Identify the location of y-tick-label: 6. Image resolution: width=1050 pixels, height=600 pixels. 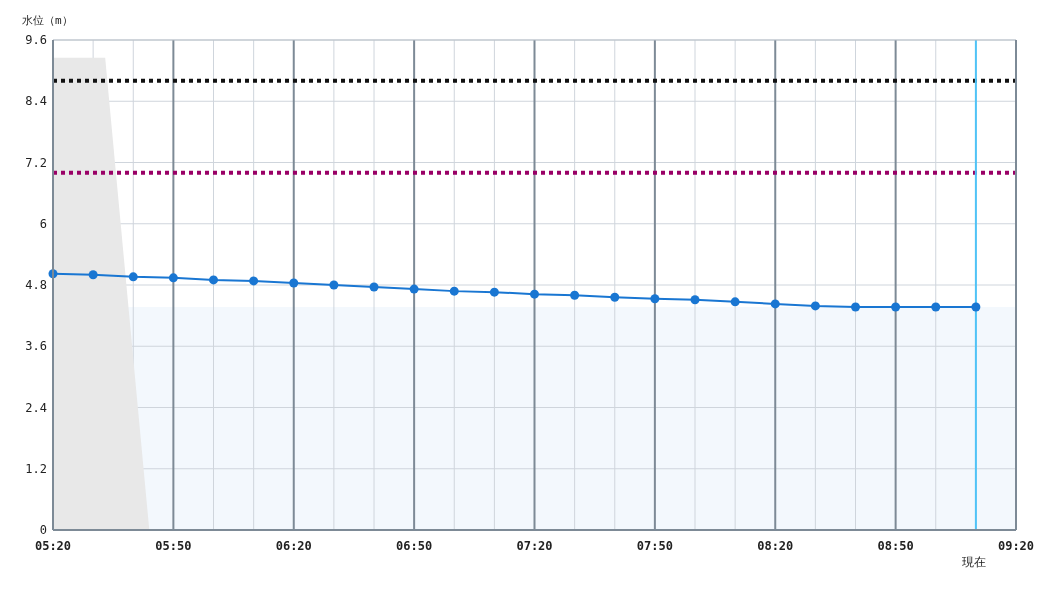
(43, 223).